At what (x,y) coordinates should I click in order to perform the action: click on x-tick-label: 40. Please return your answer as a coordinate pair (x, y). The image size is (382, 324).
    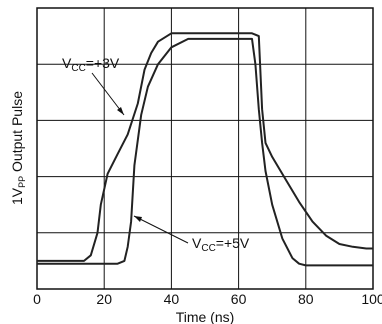
    Looking at the image, I should click on (172, 299).